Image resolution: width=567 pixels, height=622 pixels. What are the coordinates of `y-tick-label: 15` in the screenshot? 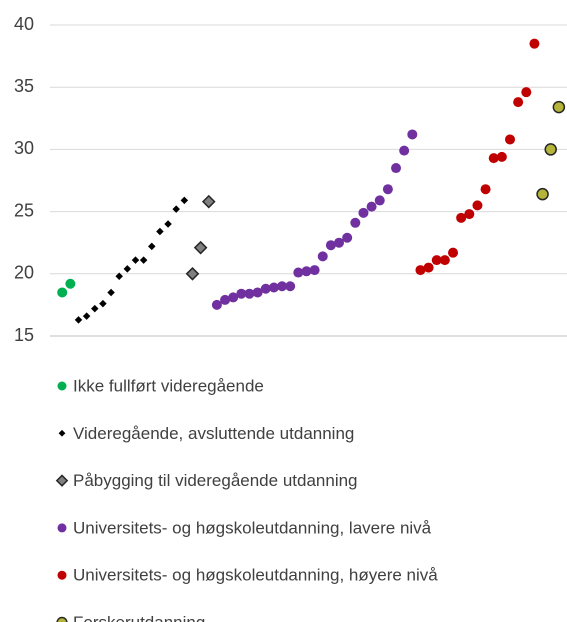 It's located at (24, 335).